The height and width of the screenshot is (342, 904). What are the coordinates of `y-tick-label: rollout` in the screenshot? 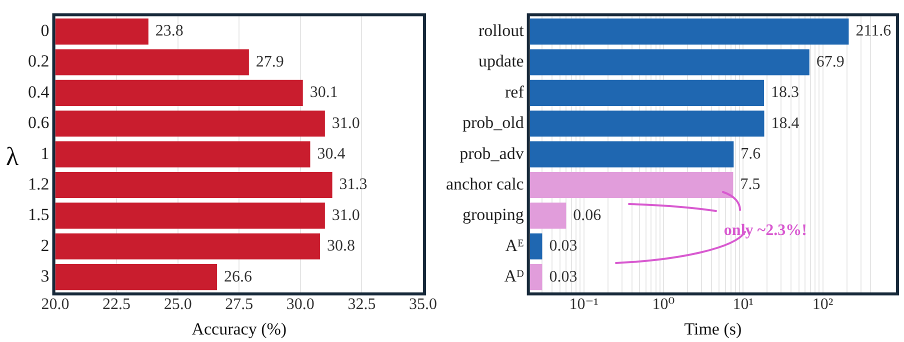 It's located at (501, 30).